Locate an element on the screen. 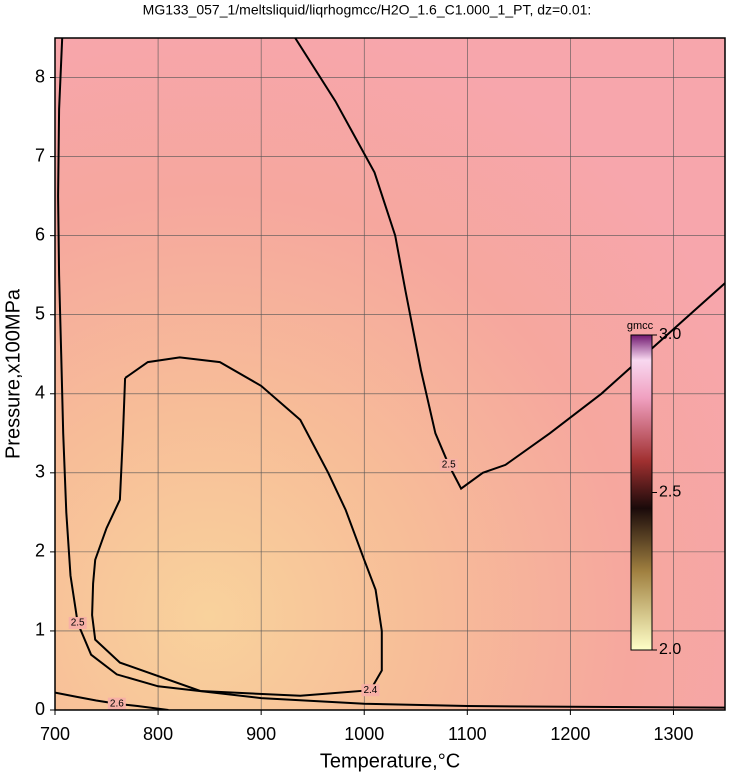  y-tick-label: 2 is located at coordinates (40, 551).